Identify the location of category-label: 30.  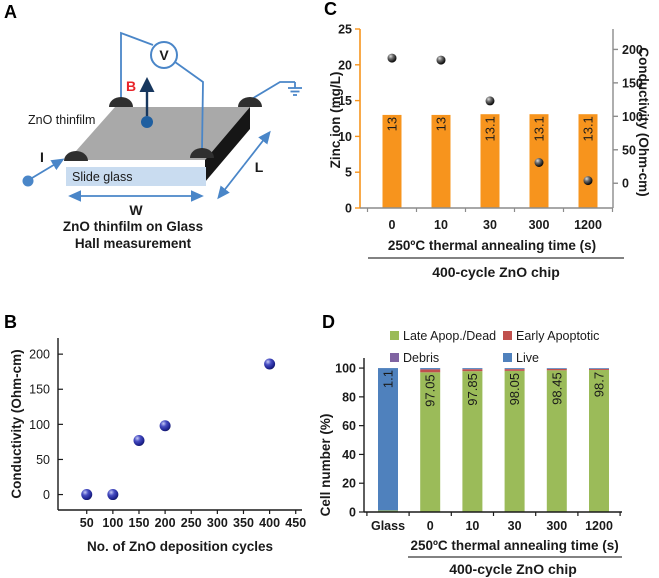
(515, 526).